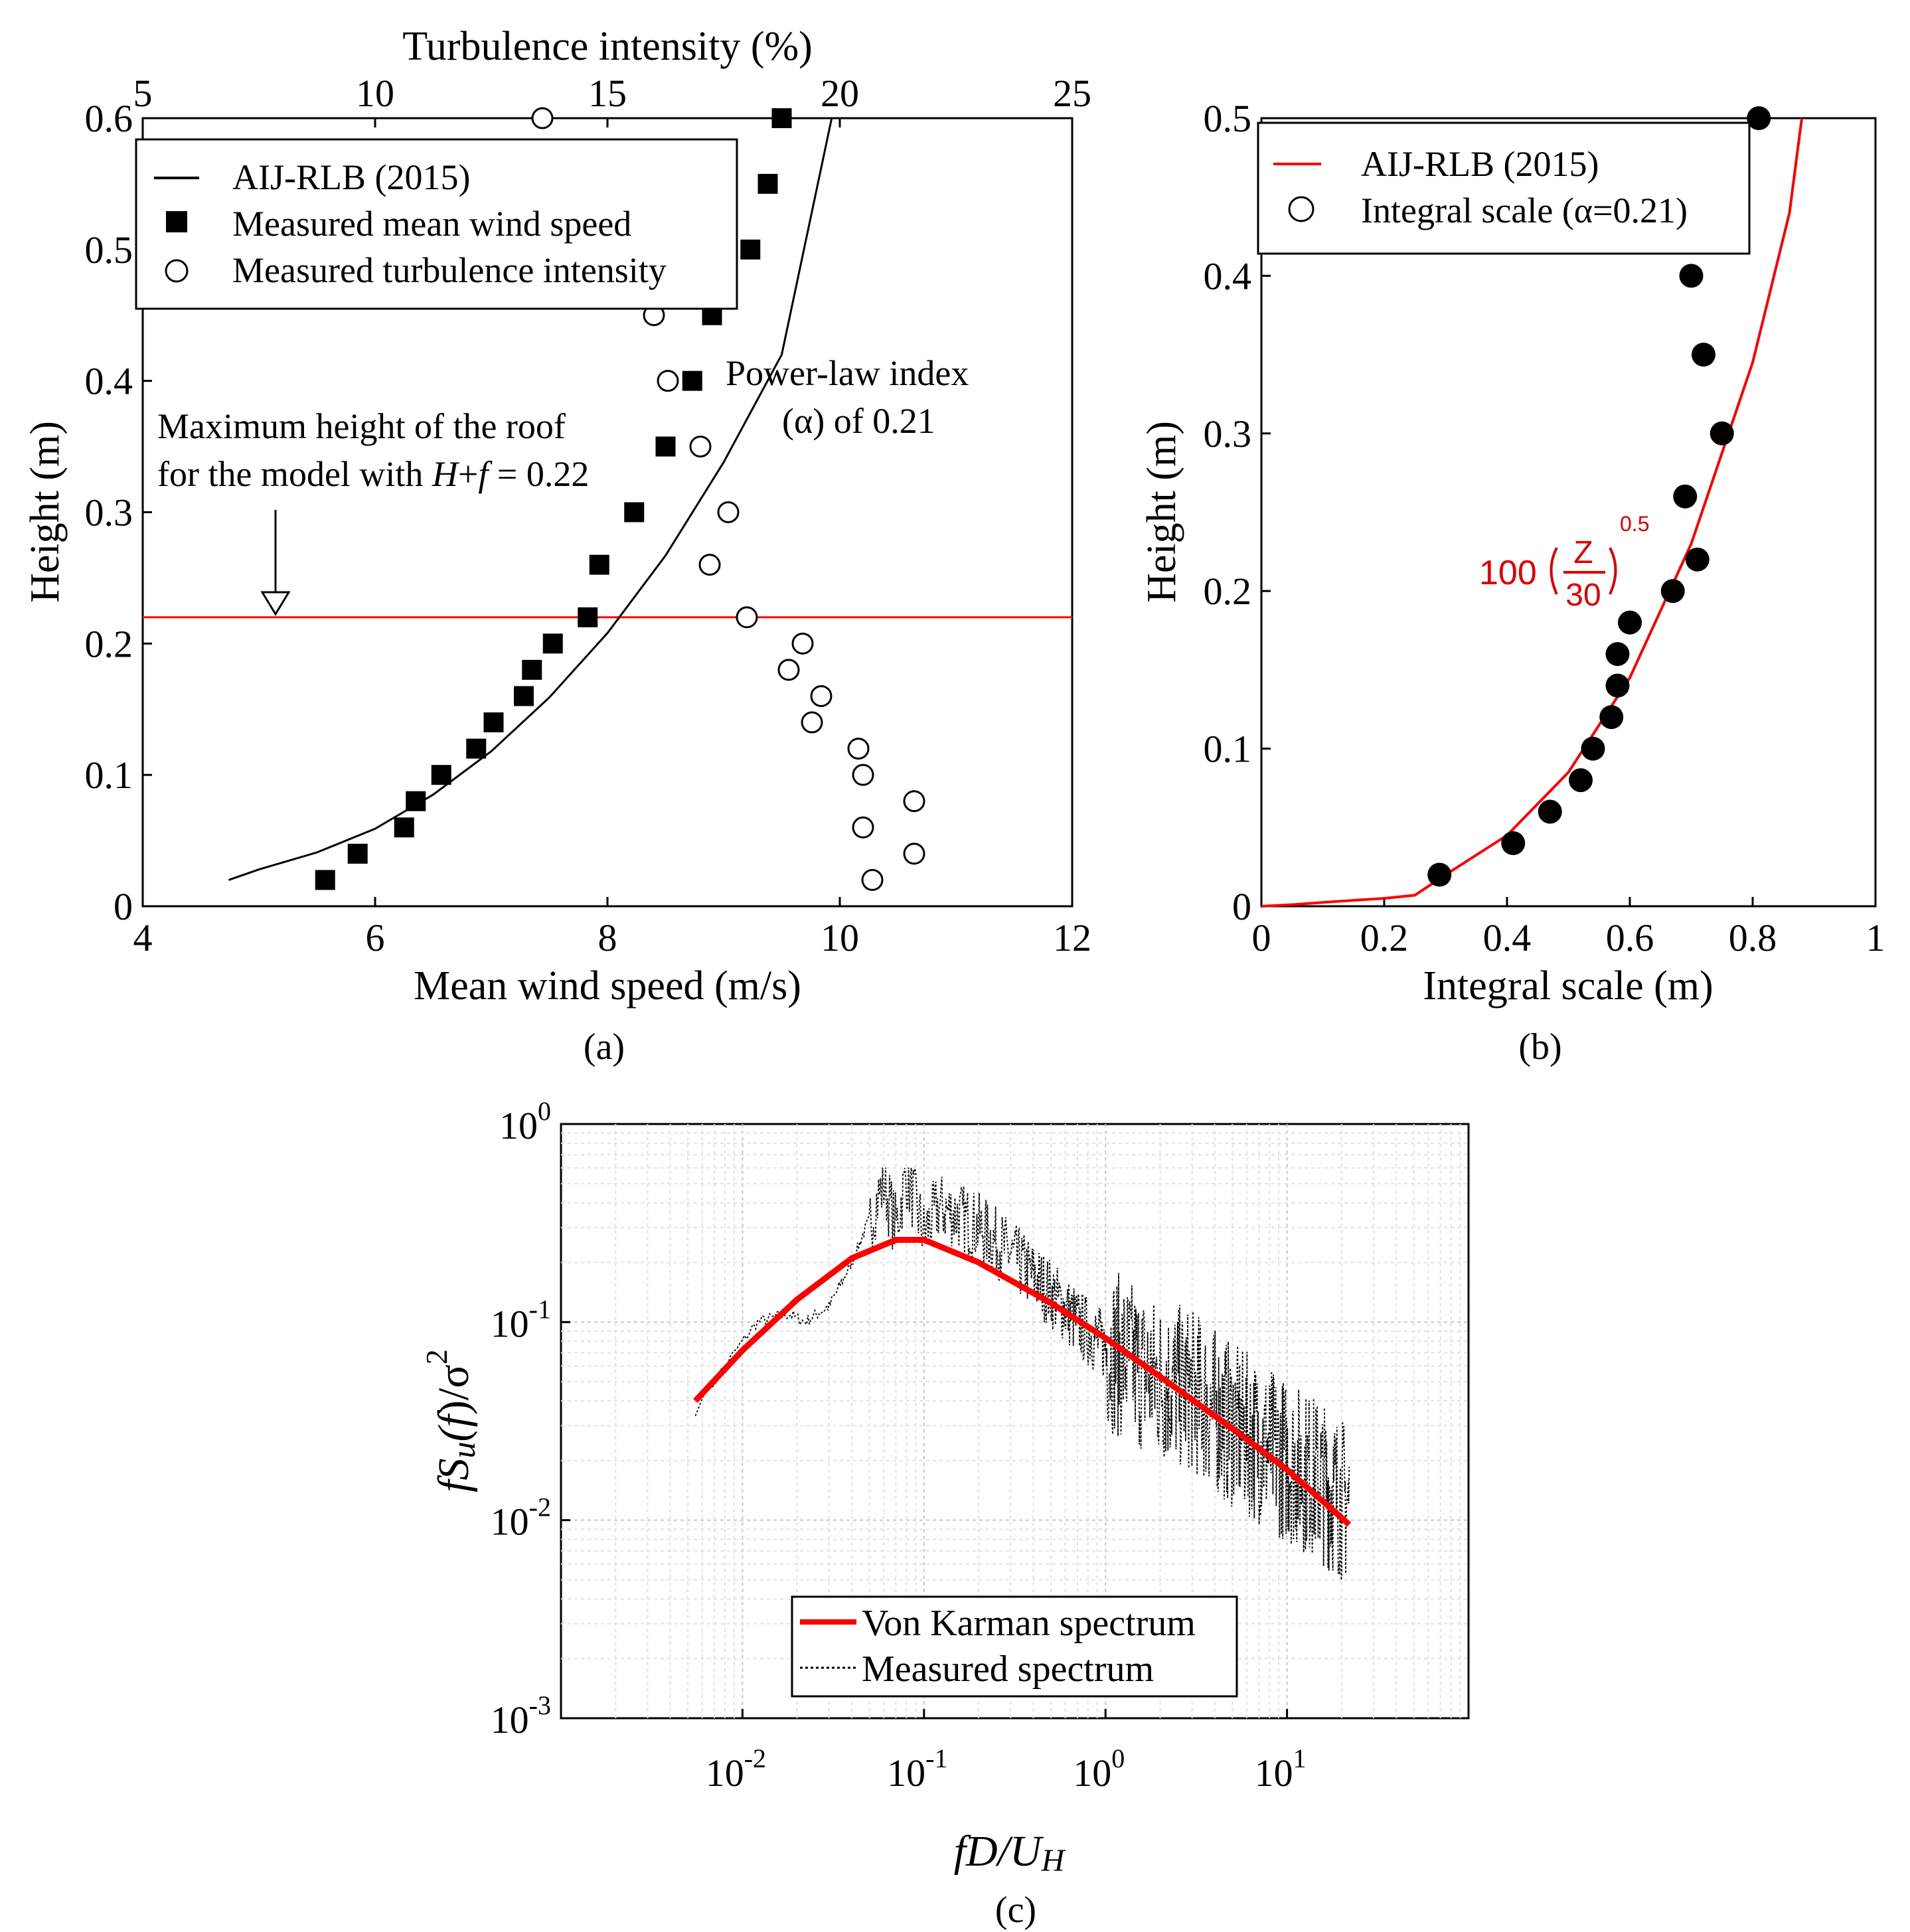 This screenshot has width=1910, height=1932. Describe the element at coordinates (109, 118) in the screenshot. I see `y-tick-label-a: 0.6` at that location.